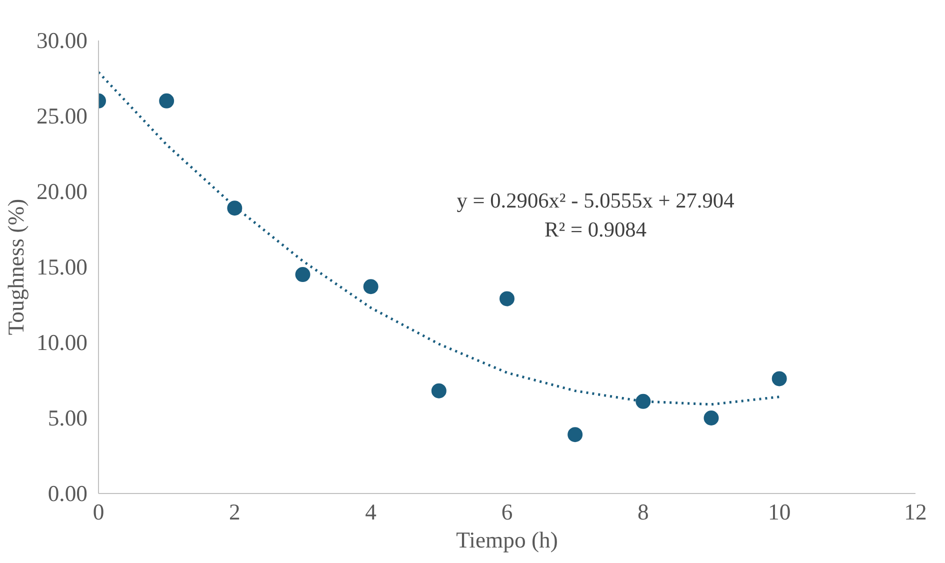 The image size is (945, 563). I want to click on y-tick-label: 20.00, so click(62, 191).